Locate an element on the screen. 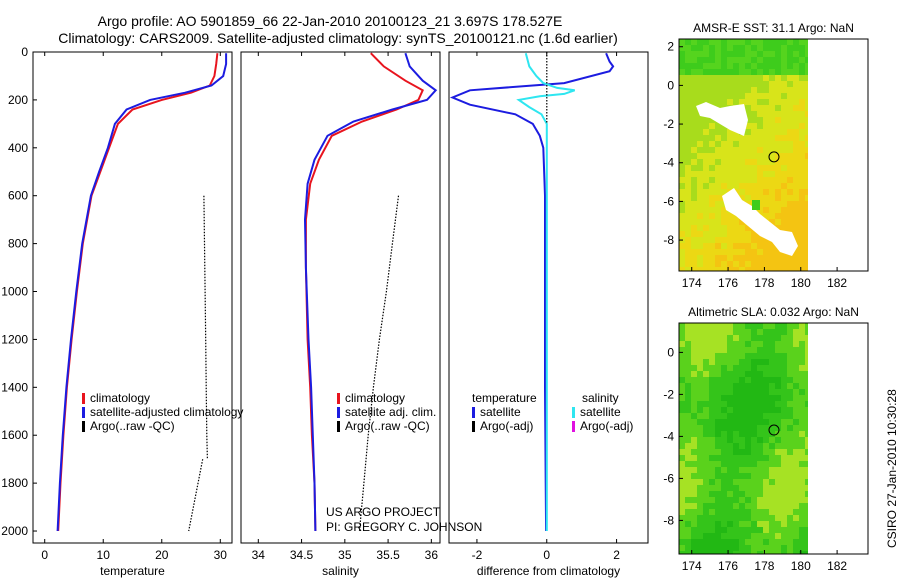  temperature-legend-label: satellite-adjusted climatology is located at coordinates (166, 412).